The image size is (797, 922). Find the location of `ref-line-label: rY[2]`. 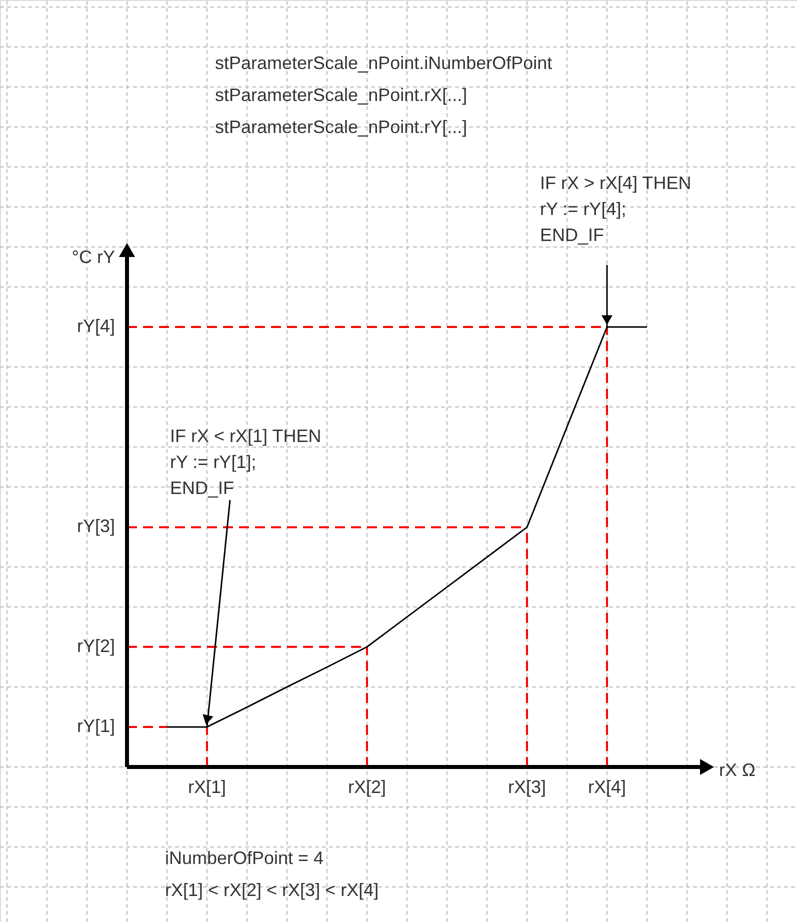

ref-line-label: rY[2] is located at coordinates (95, 646).